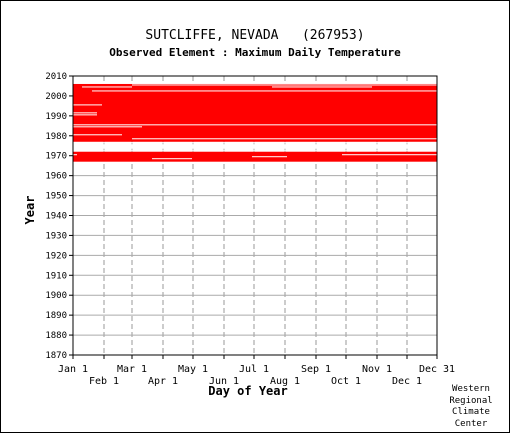 The image size is (510, 437). Describe the element at coordinates (56, 276) in the screenshot. I see `y-tick-label: 1910` at that location.